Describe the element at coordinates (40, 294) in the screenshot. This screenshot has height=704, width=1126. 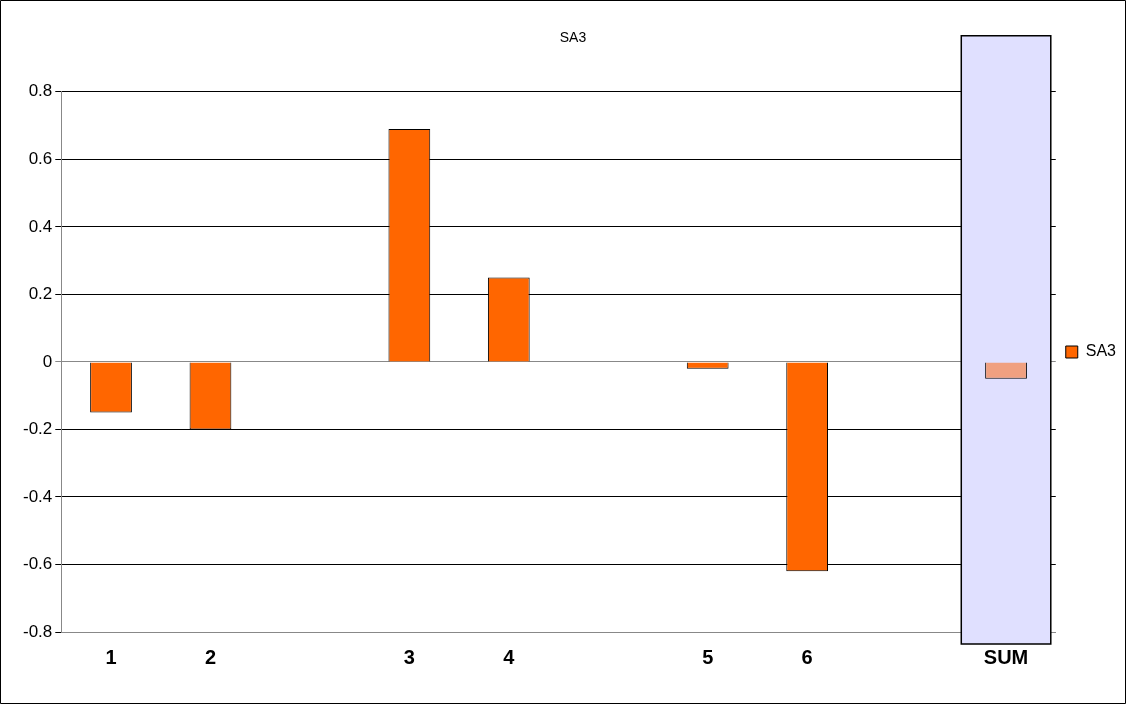
I see `y-tick-label: 0.2` at that location.